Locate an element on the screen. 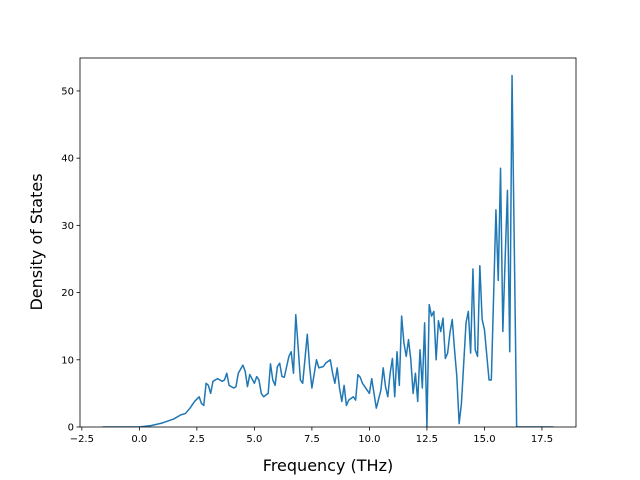  x-tick-label: −2.5 is located at coordinates (82, 439).